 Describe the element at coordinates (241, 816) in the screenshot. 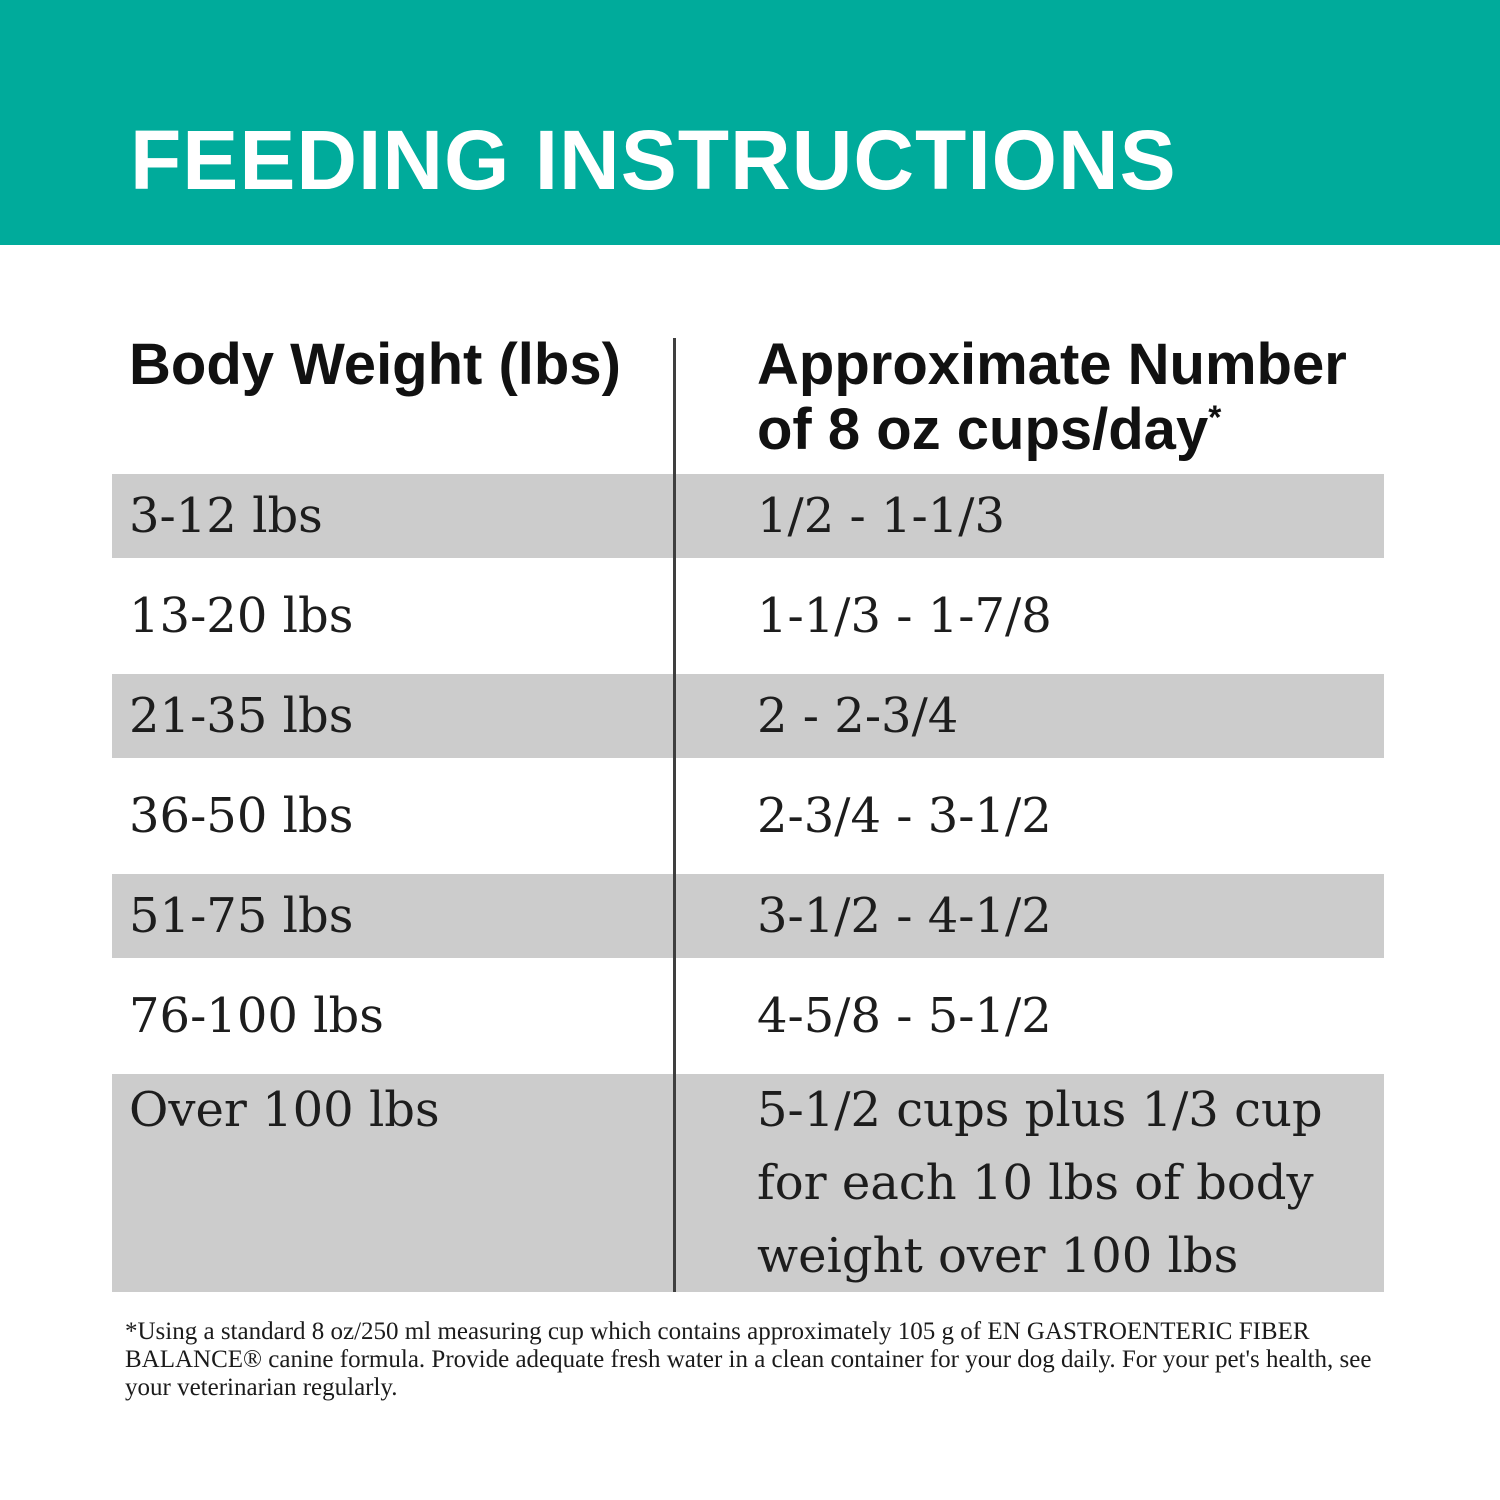

I see `body-weight-value: 36-50 lbs` at that location.